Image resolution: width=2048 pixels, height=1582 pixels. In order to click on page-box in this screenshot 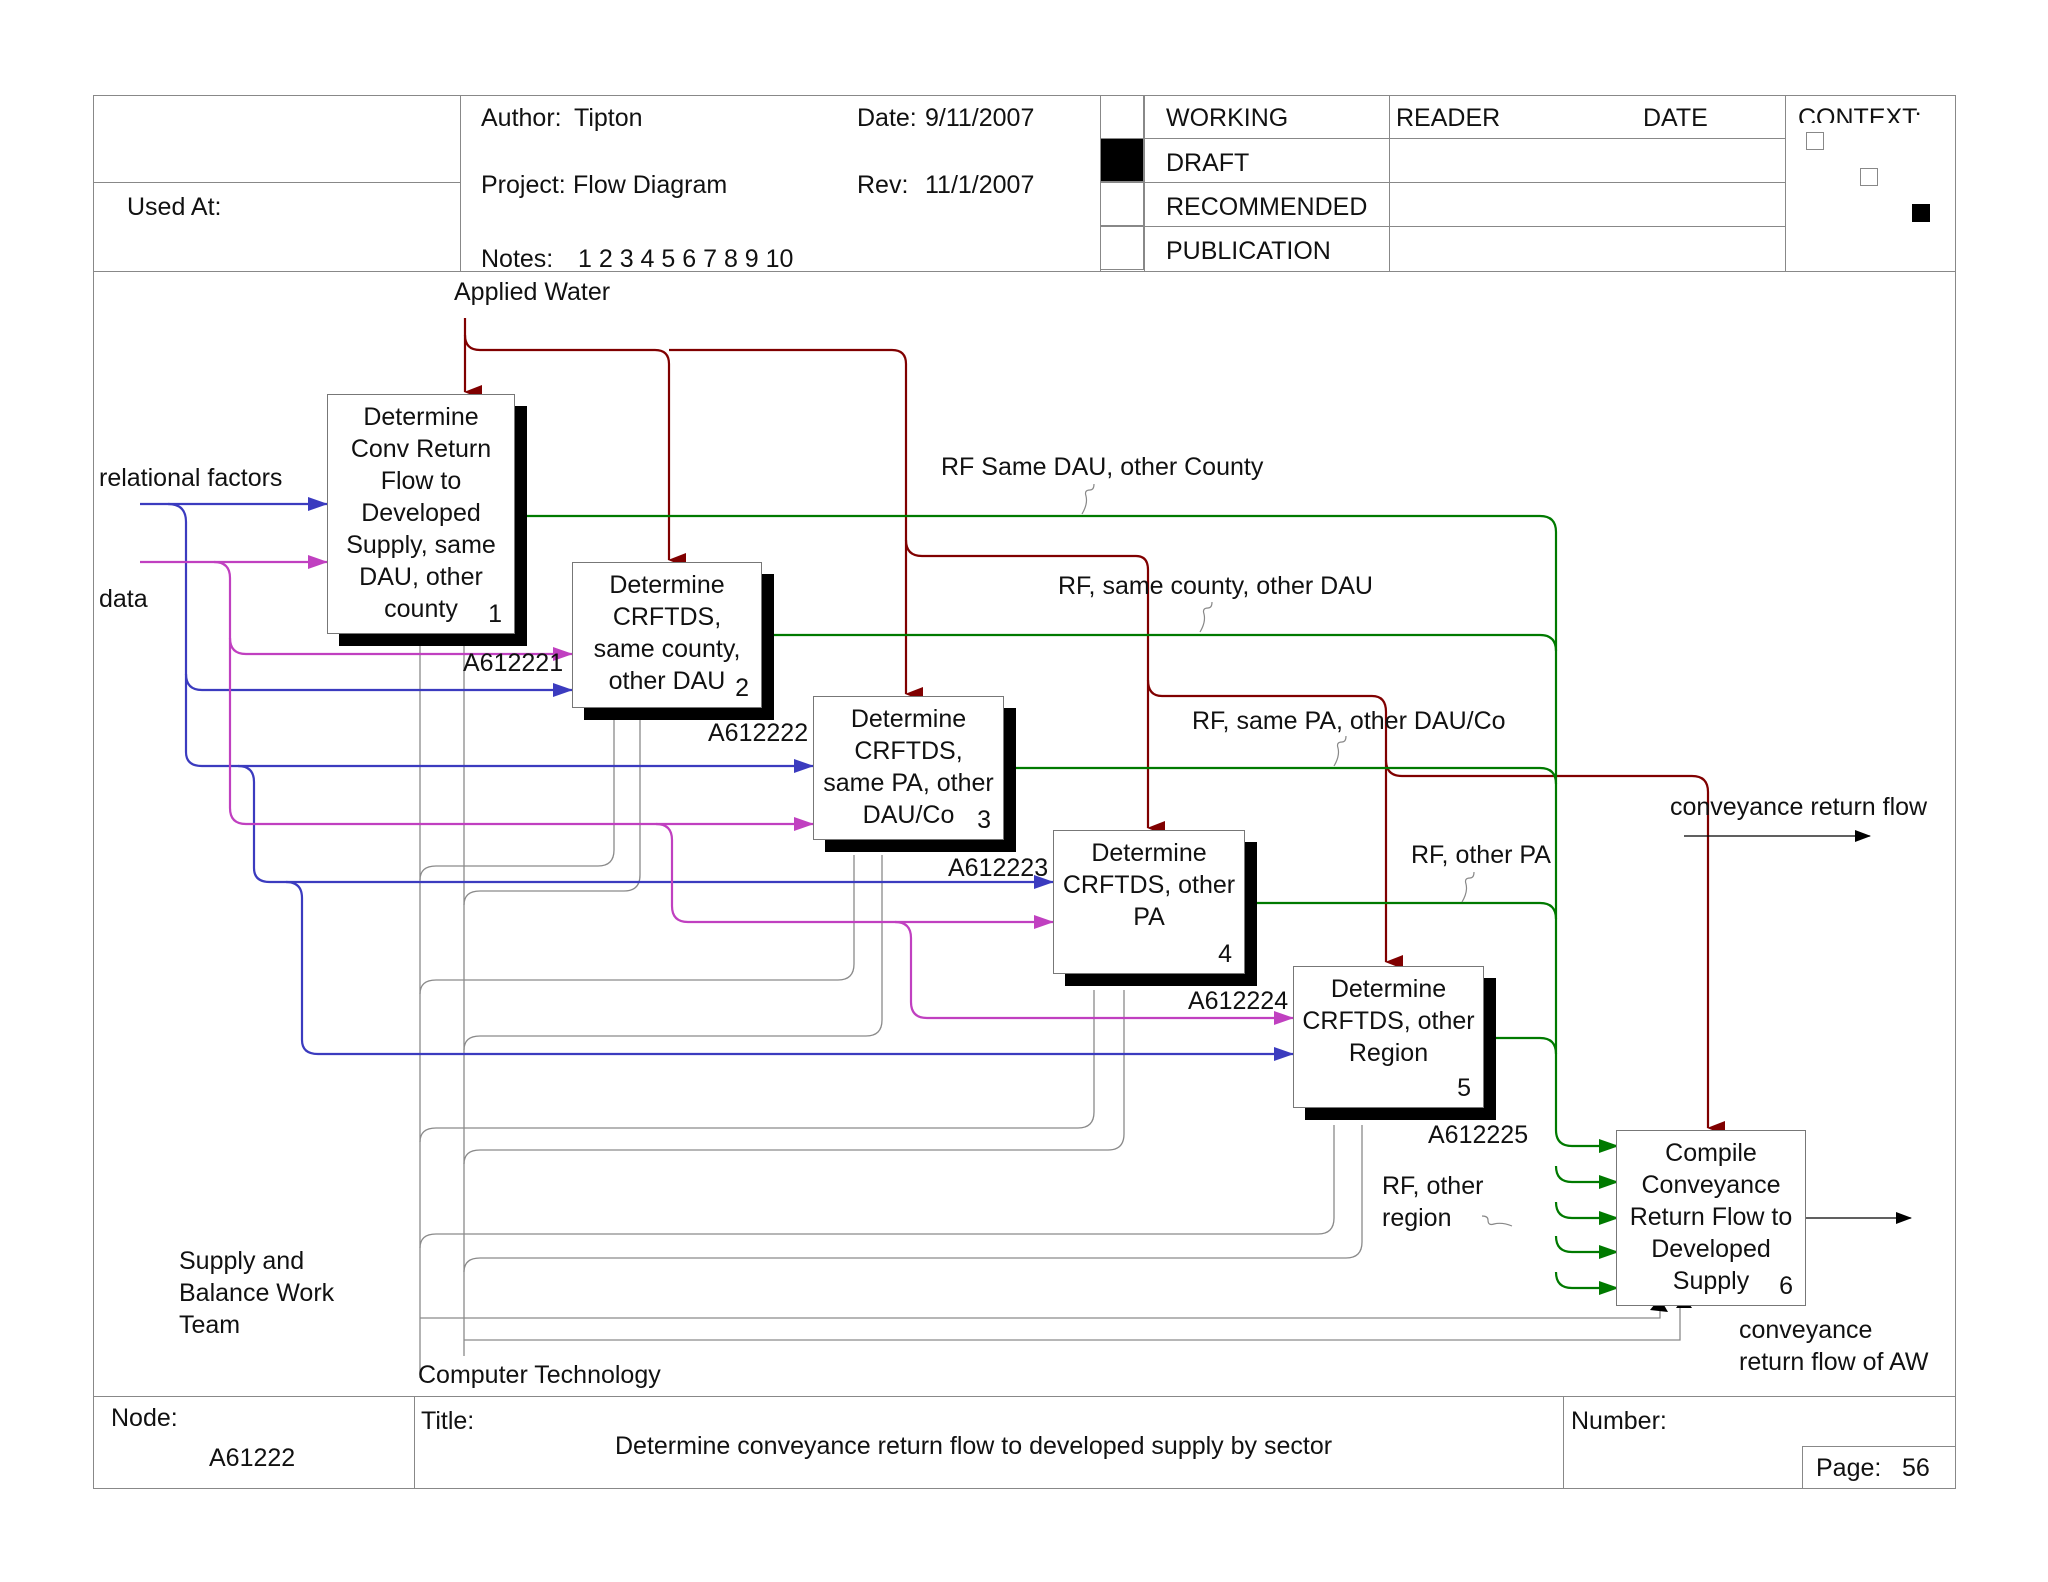, I will do `click(1879, 1467)`.